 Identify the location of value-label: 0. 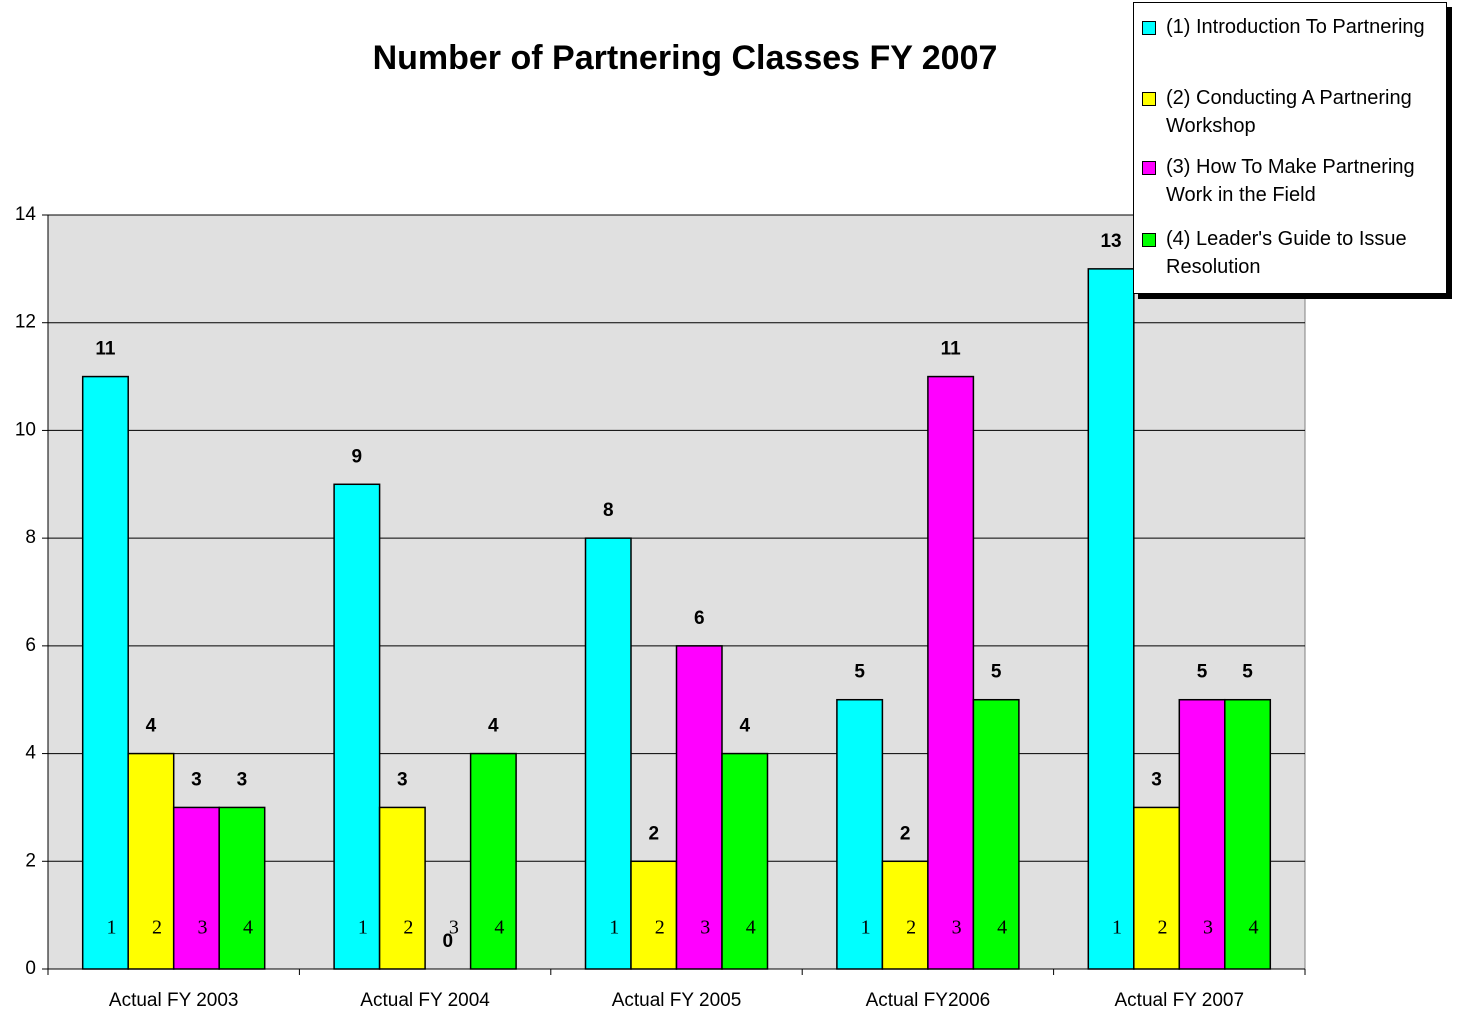
(448, 941).